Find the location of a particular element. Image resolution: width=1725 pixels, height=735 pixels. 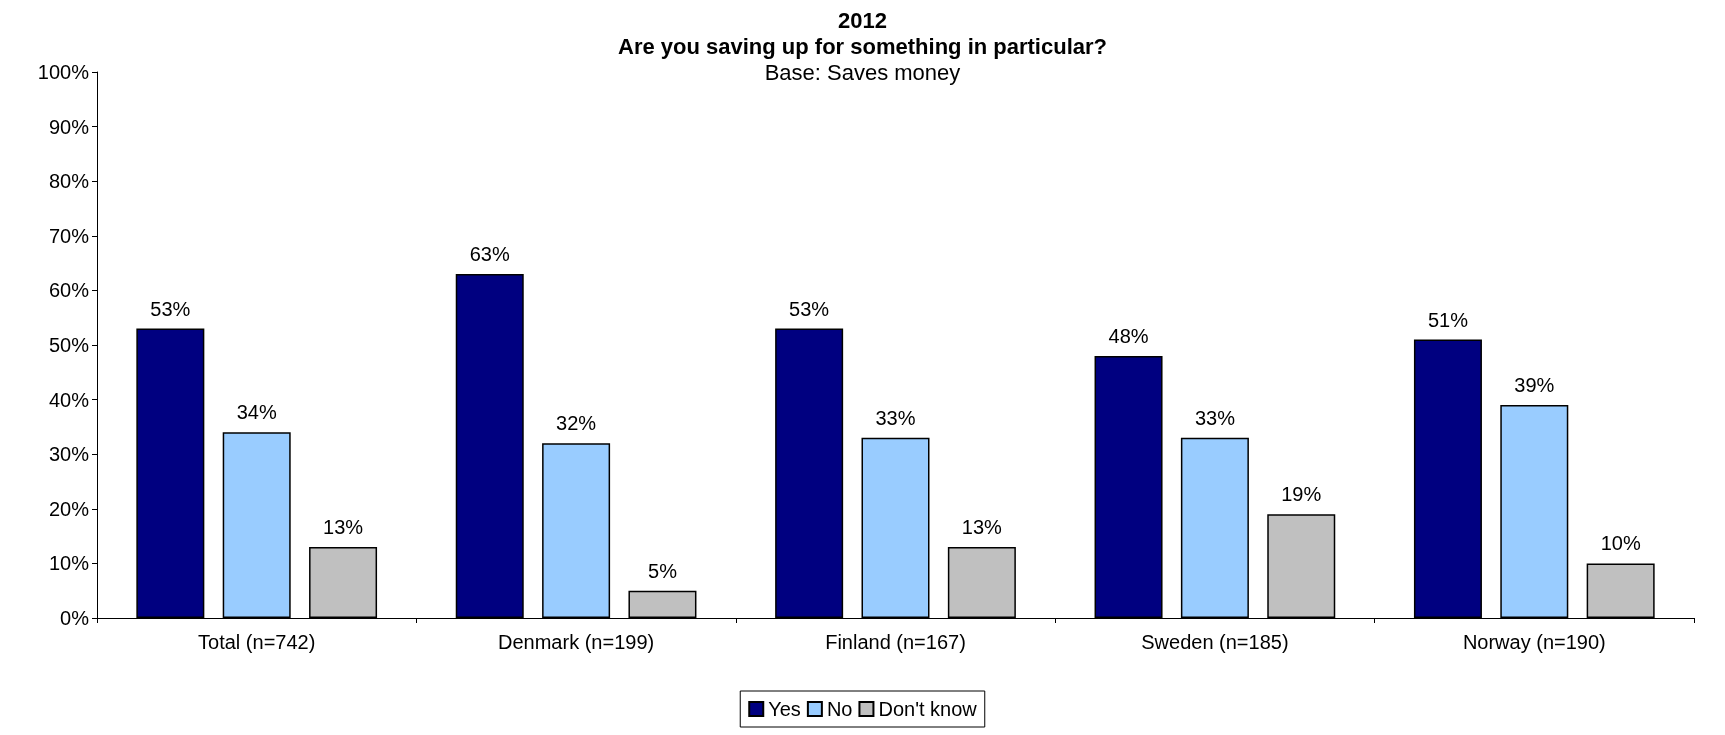

legend-label: Yes is located at coordinates (784, 709).